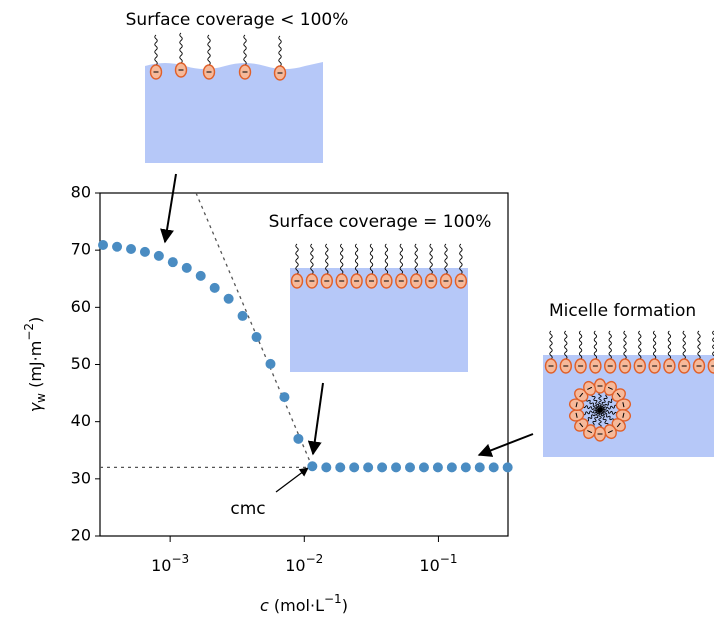 The image size is (714, 623). What do you see at coordinates (296, 605) in the screenshot?
I see `x-label-part: (mol·L` at bounding box center [296, 605].